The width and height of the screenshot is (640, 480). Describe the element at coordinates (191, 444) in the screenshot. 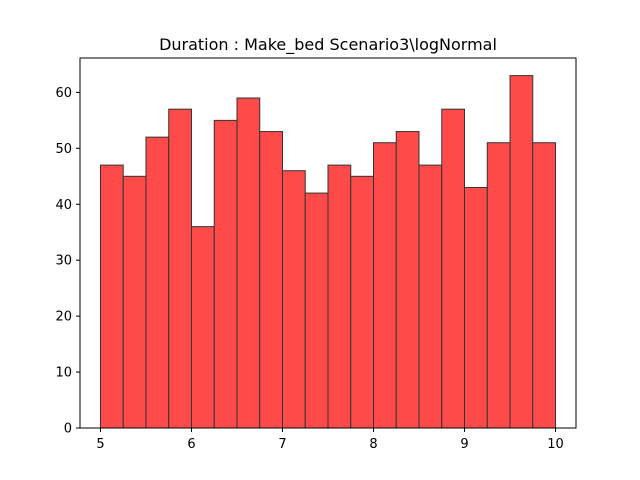

I see `x-tick-label: 6` at that location.